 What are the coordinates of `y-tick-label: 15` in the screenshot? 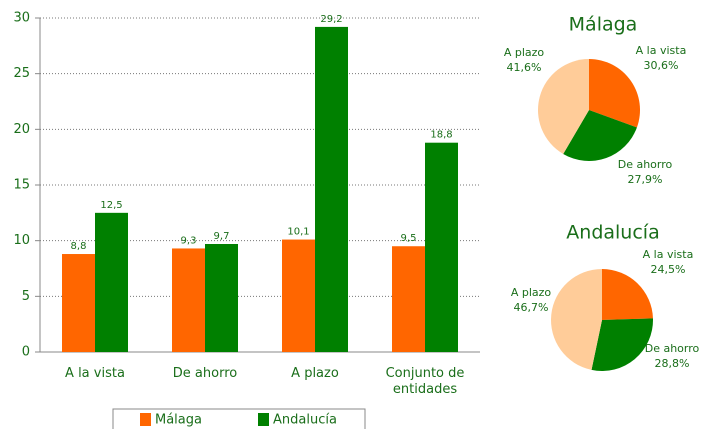 It's located at (21, 185).